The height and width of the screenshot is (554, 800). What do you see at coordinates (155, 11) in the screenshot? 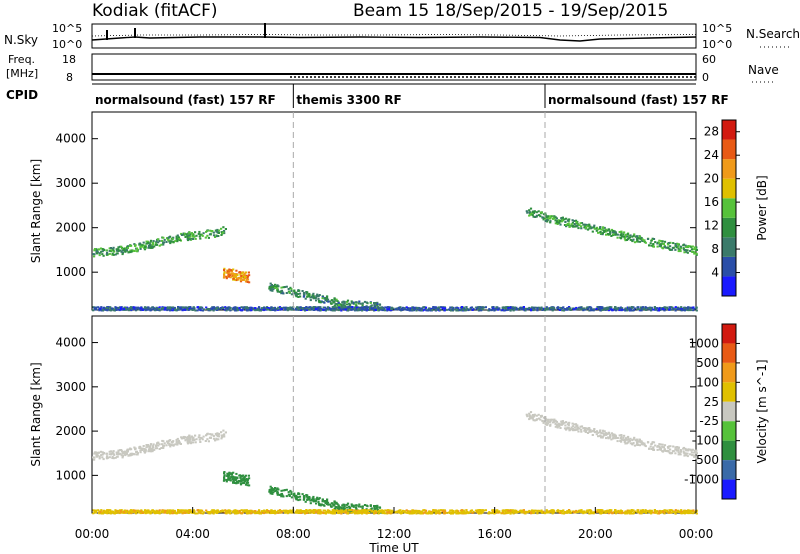
I see `station-title: Kodiak (fitACF)` at bounding box center [155, 11].